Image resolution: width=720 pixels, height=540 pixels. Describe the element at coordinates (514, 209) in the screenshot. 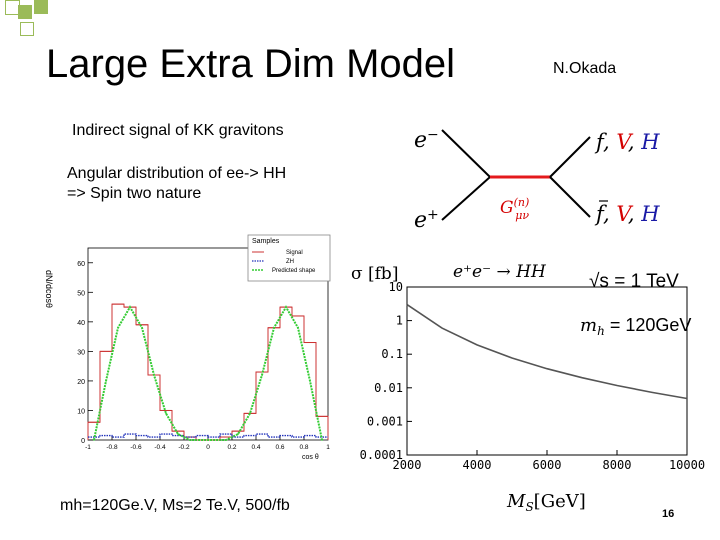

I see `graviton-label: G(n) μν` at that location.